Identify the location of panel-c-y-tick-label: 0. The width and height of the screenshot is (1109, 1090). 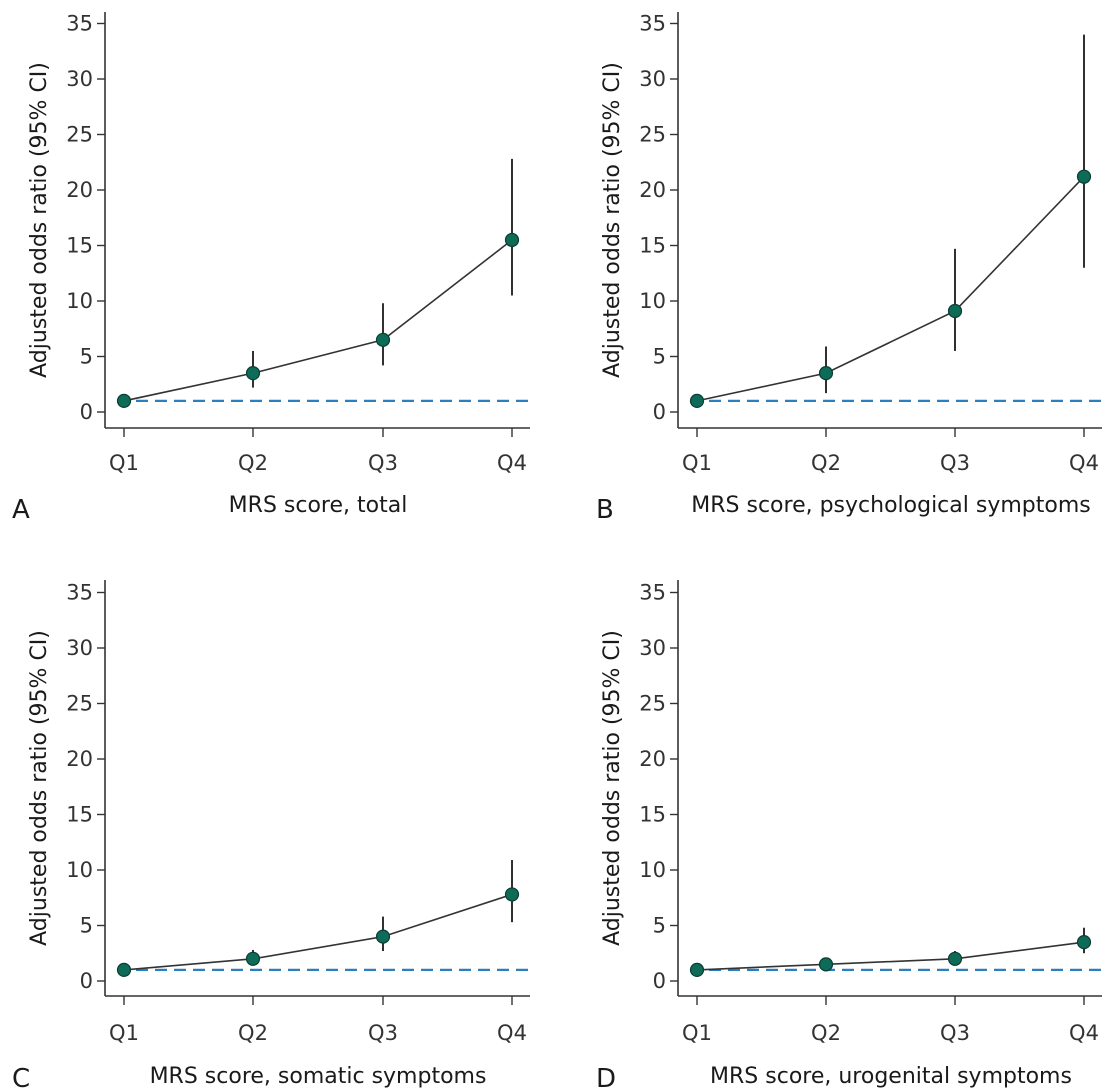
(86, 981).